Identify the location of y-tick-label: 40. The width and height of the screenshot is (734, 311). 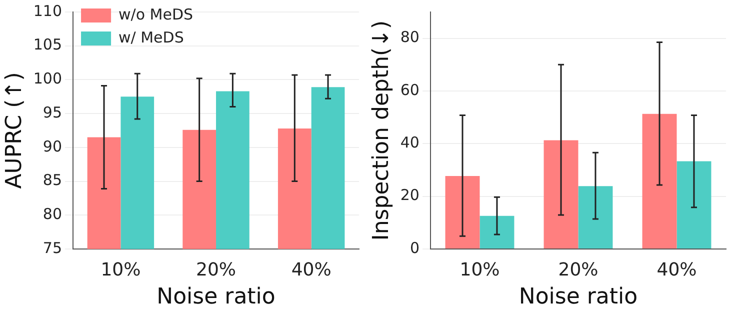
(410, 143).